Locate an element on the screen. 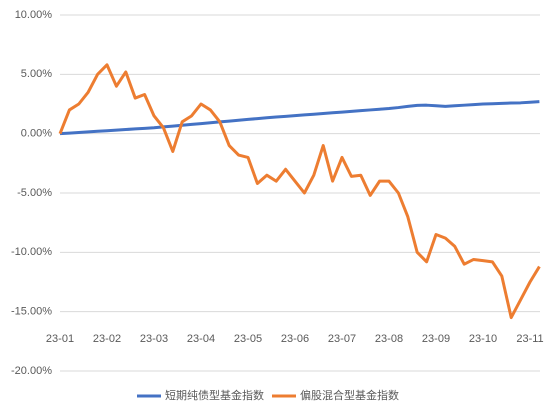 The height and width of the screenshot is (417, 555). x-tick-label: 23-10 is located at coordinates (483, 339).